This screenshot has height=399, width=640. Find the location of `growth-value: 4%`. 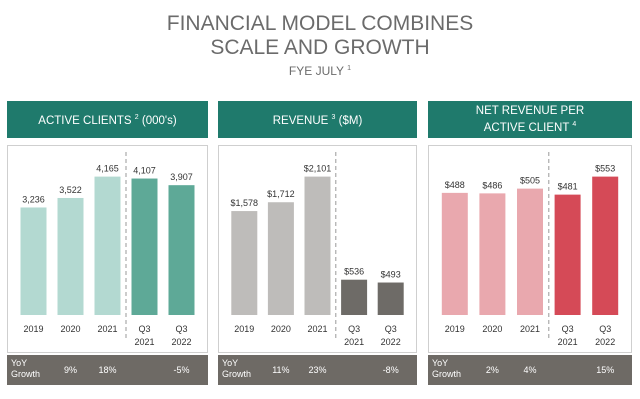

growth-value: 4% is located at coordinates (529, 370).